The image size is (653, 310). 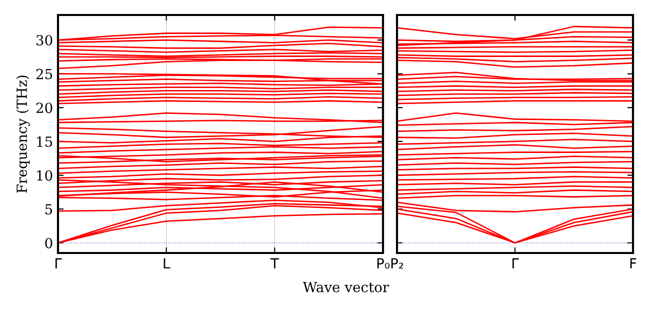 I want to click on y-tick-label: 5, so click(x=48, y=209).